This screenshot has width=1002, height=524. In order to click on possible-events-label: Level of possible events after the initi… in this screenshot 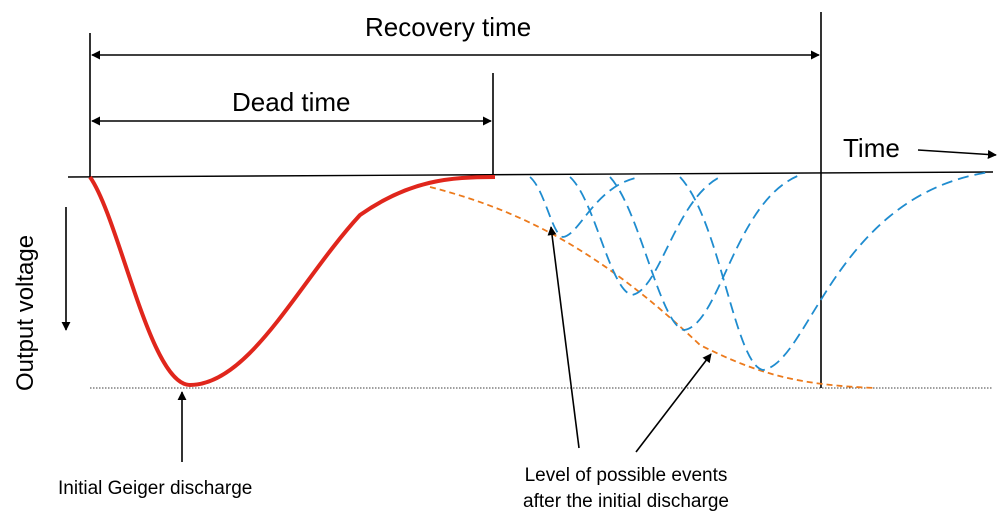, I will do `click(626, 489)`.